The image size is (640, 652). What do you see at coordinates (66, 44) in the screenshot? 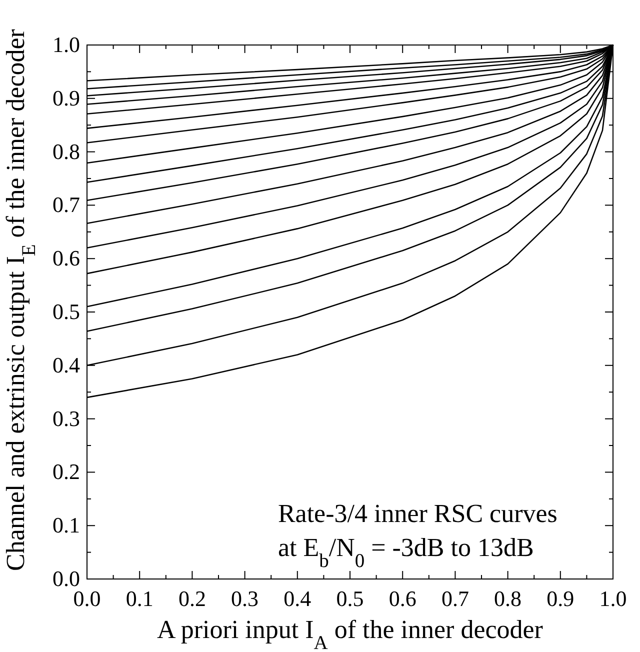
I see `y-tick-label: 1.0` at bounding box center [66, 44].